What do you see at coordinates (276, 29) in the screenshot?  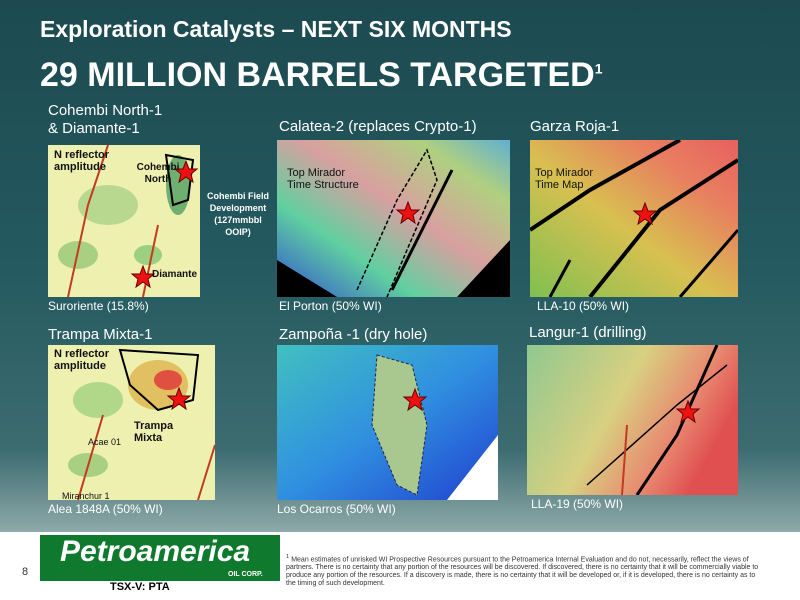 I see `slide-title: Exploration Catalysts – NEXT SIX MONTHS` at bounding box center [276, 29].